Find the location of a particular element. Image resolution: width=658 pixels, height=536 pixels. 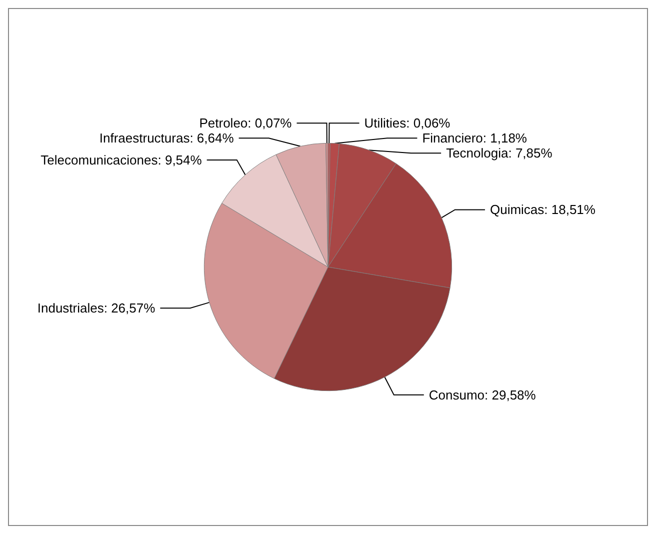

slice-label: Tecnologia: 7,85% is located at coordinates (499, 153).